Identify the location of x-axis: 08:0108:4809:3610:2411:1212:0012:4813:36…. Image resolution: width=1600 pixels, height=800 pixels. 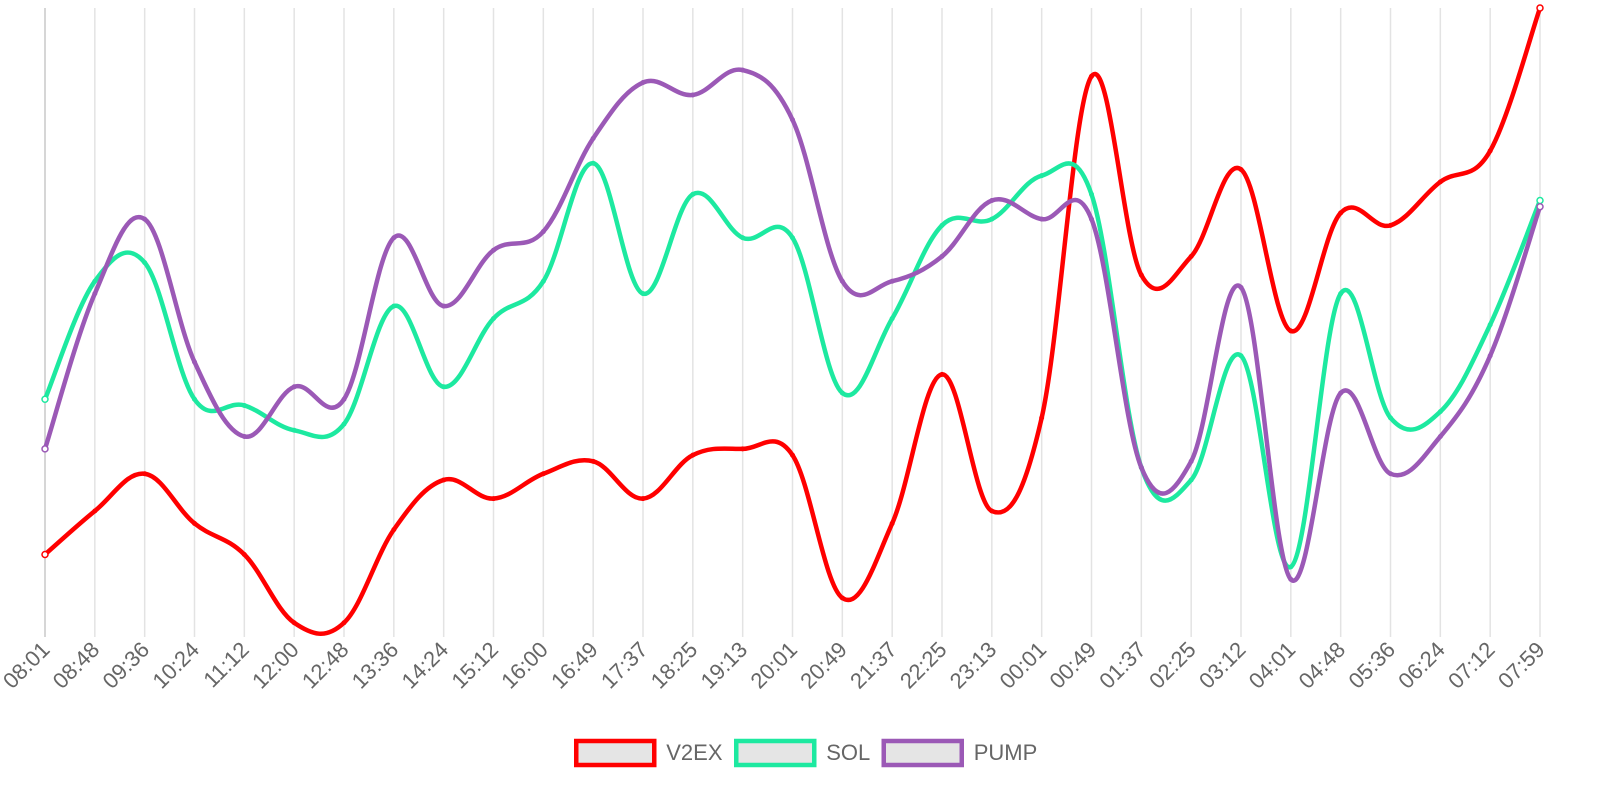
(775, 665).